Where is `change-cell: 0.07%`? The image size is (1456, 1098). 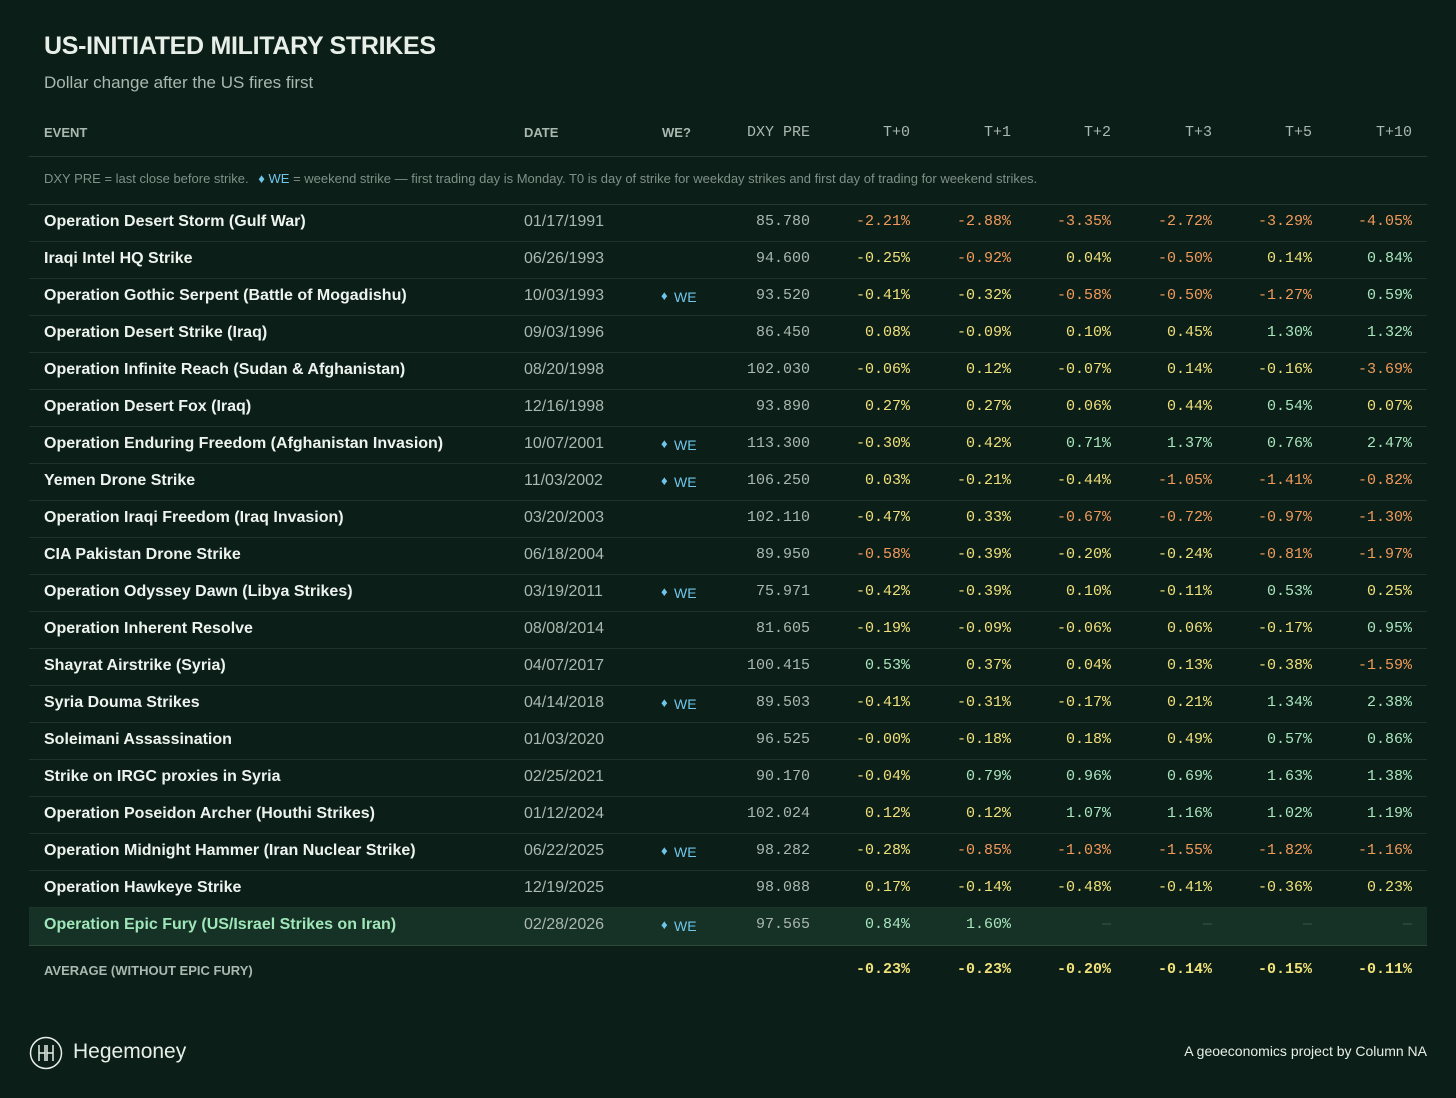
change-cell: 0.07% is located at coordinates (1389, 406).